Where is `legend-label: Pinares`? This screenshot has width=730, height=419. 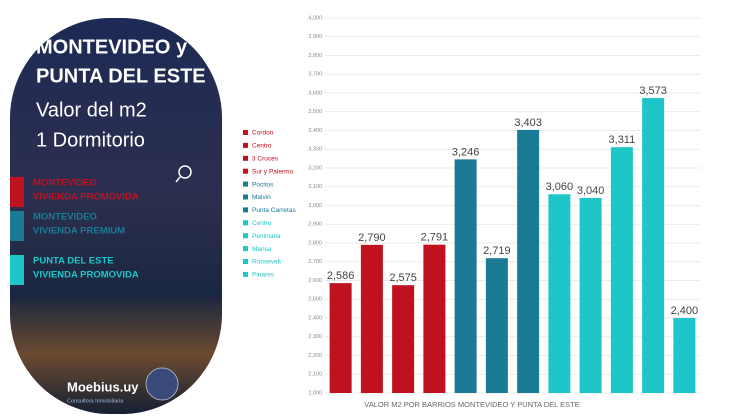 legend-label: Pinares is located at coordinates (263, 275).